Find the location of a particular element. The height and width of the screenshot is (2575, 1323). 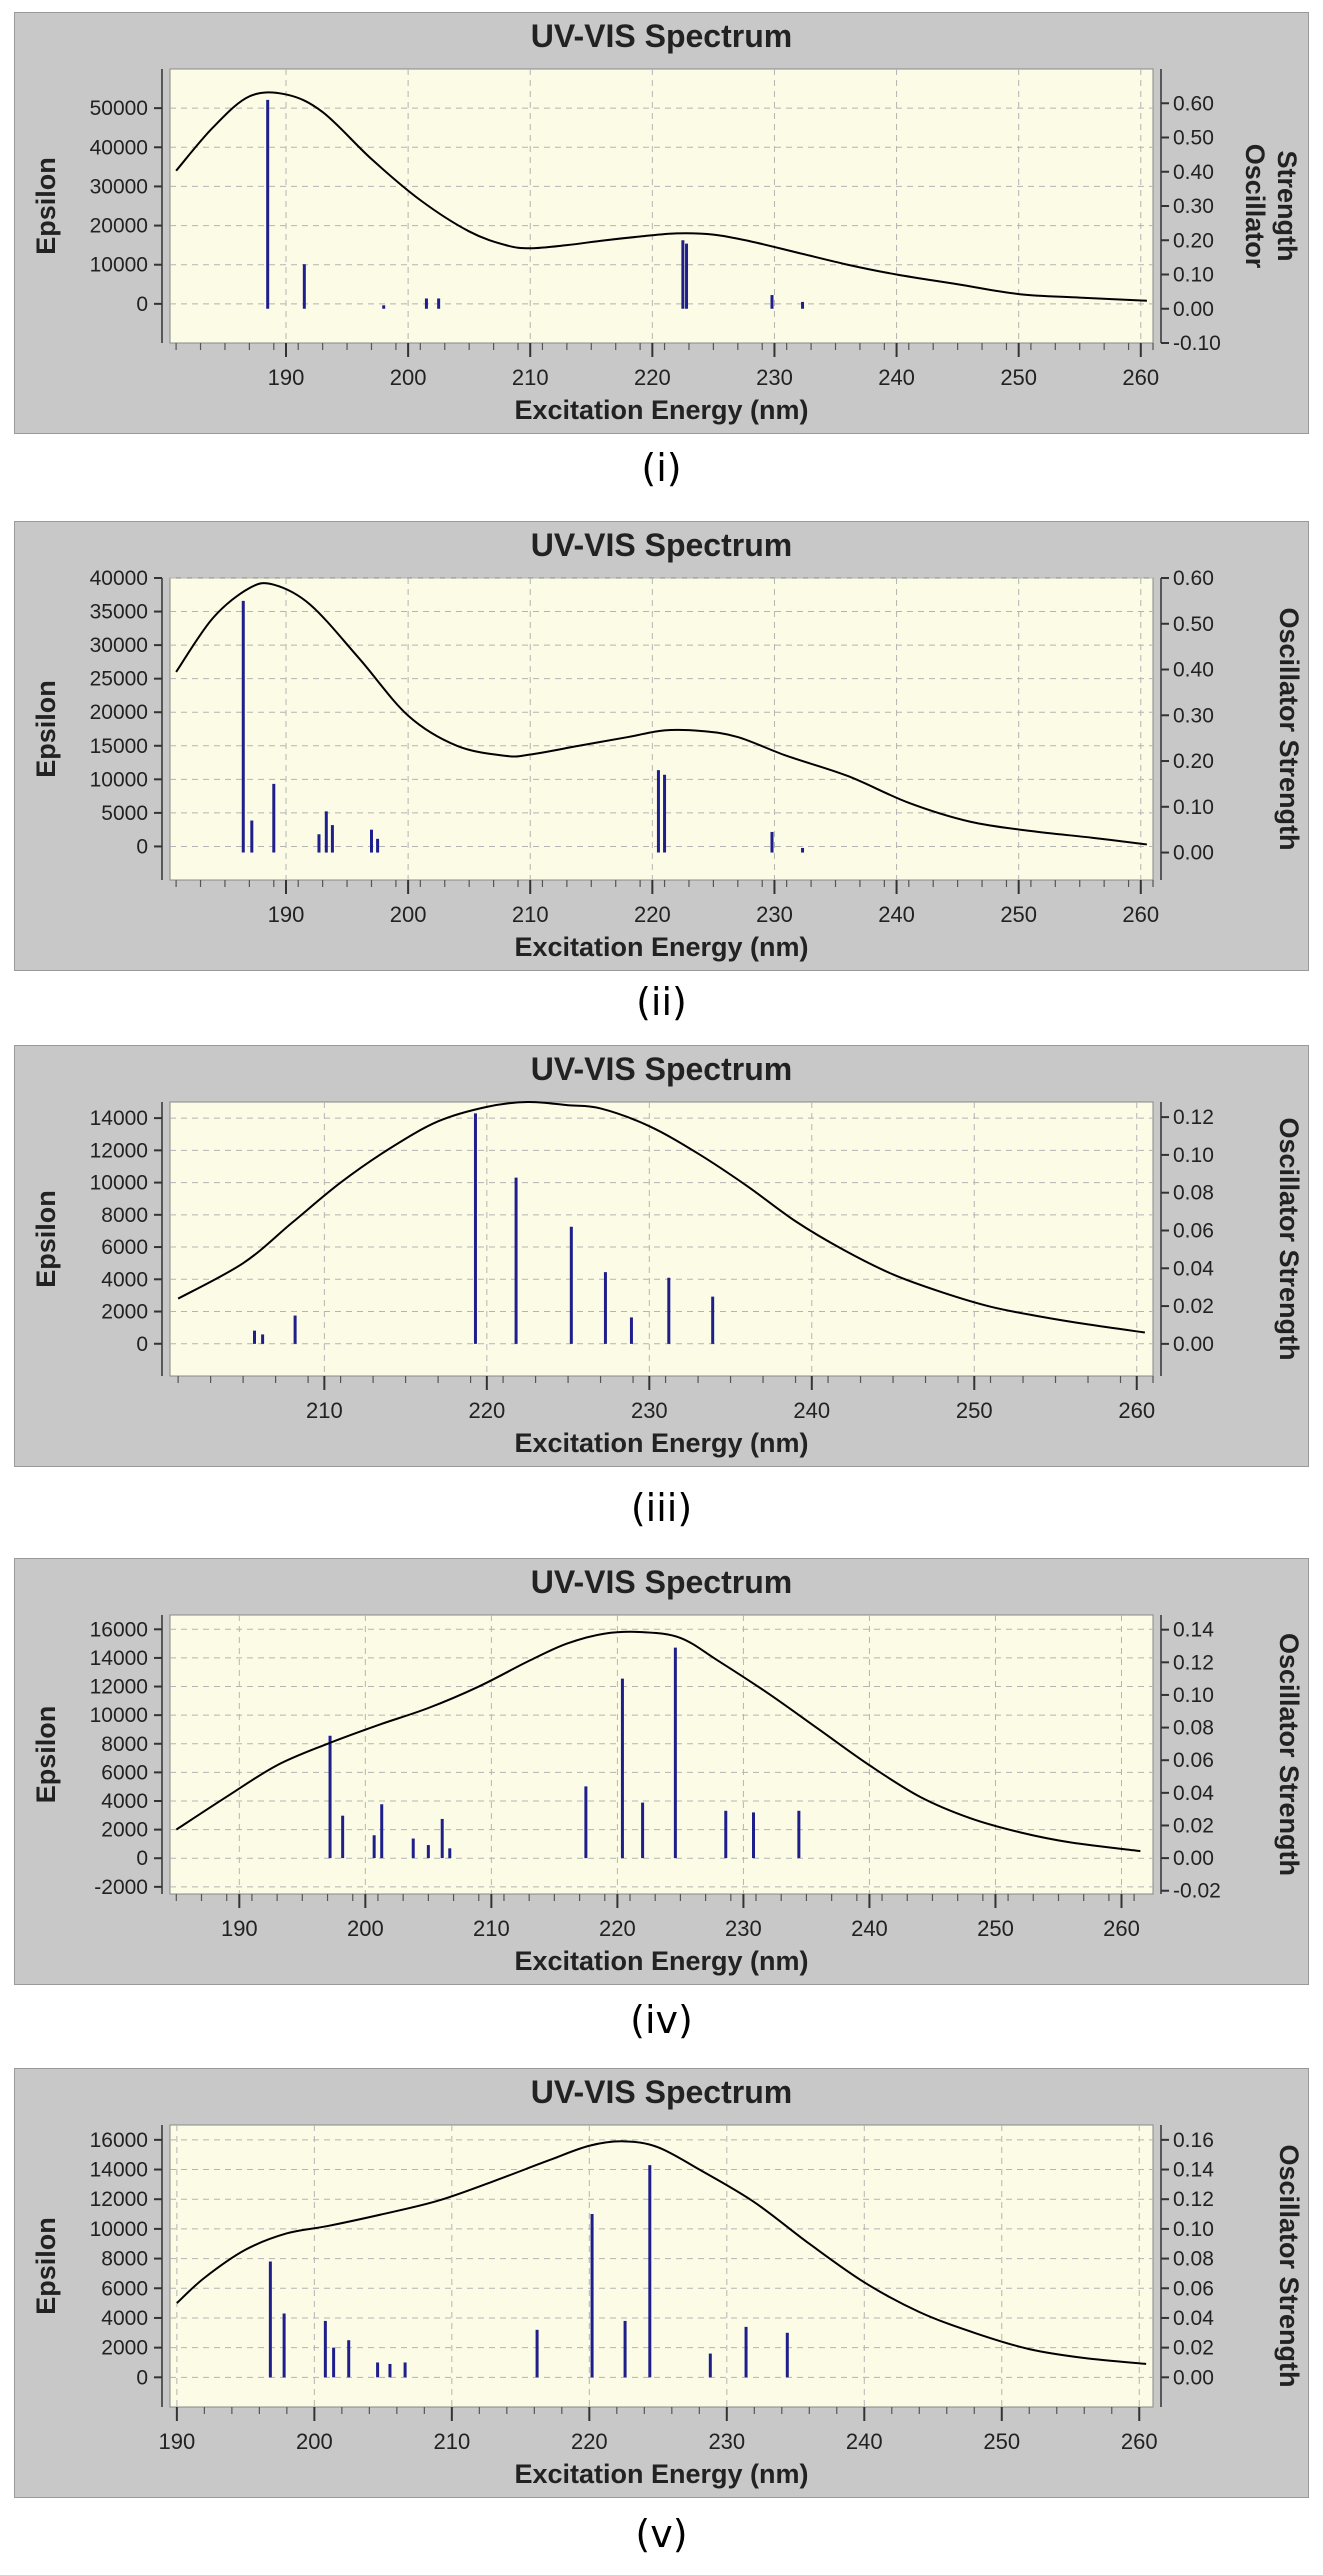

y-tick-label: -2000 is located at coordinates (121, 1887).